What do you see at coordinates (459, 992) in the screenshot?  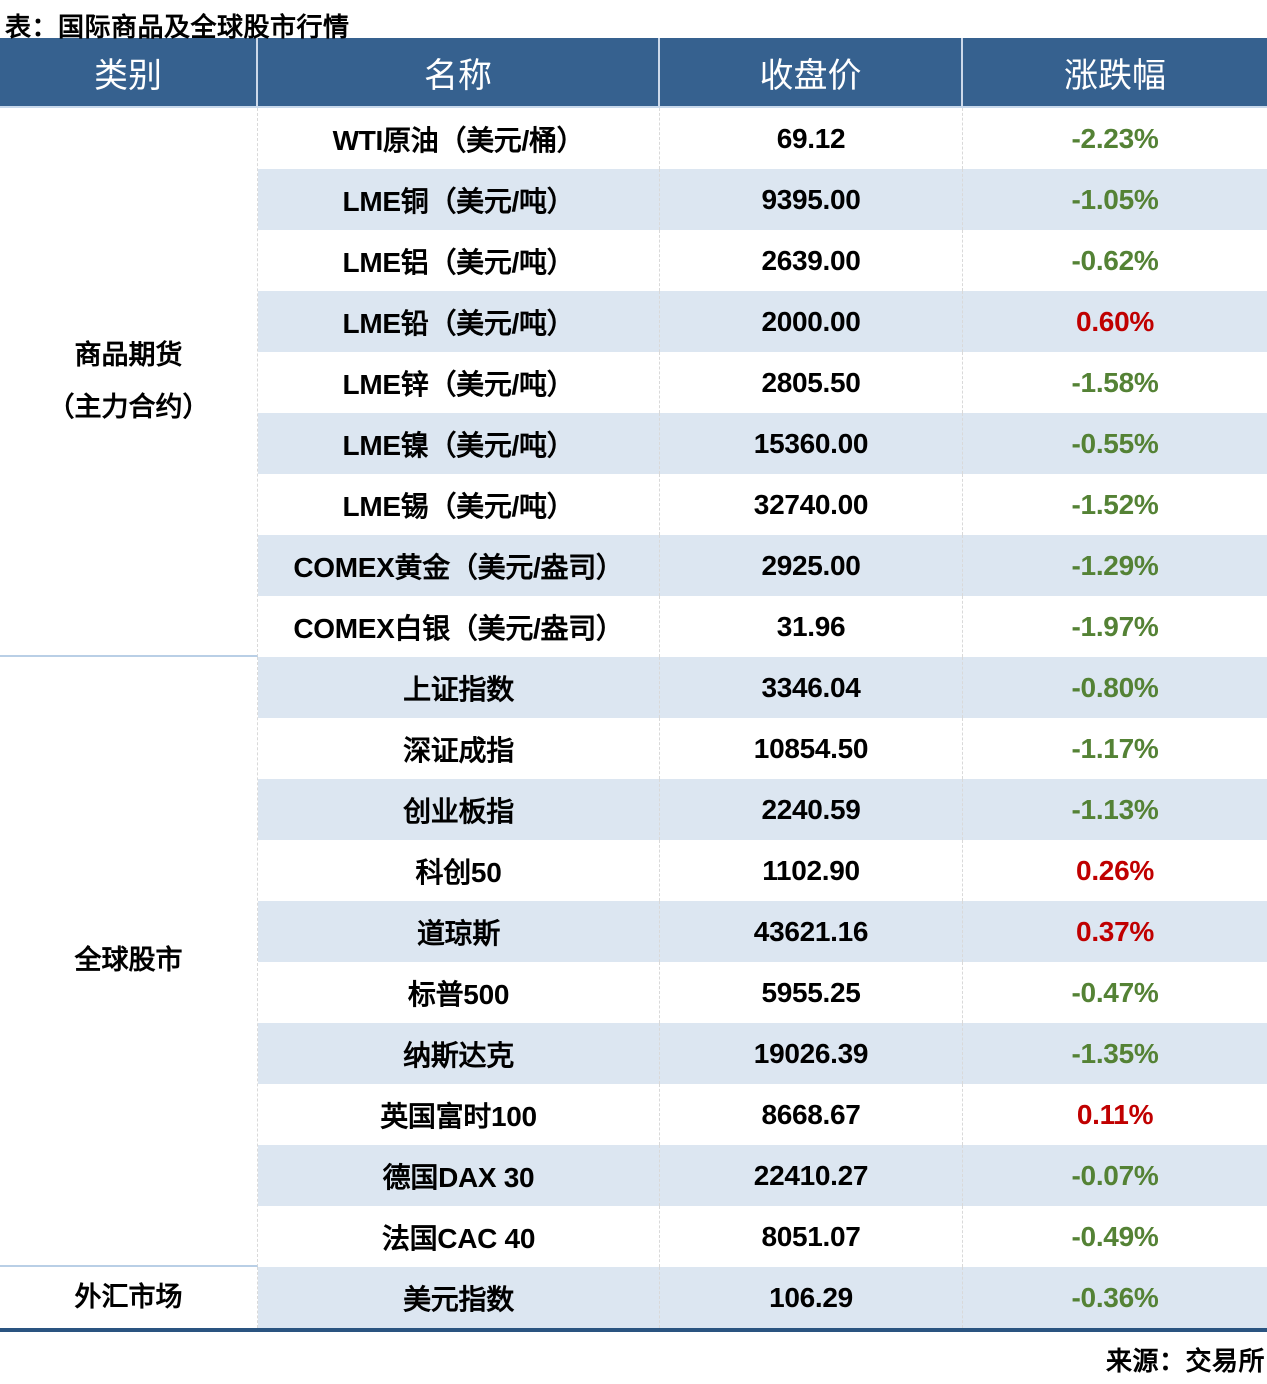 I see `name-cell: 标普500` at bounding box center [459, 992].